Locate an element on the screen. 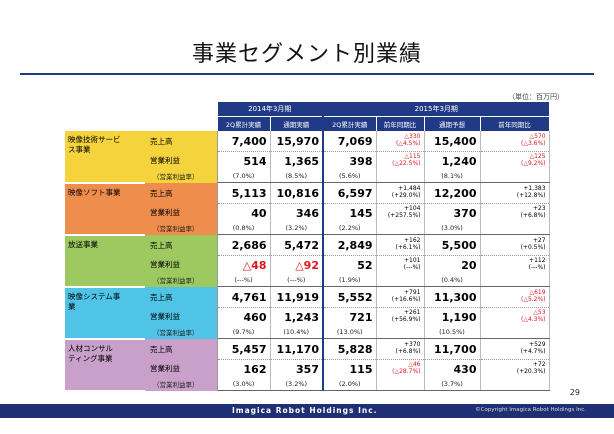 The width and height of the screenshot is (614, 434). table-row: 営業利益 △48 △92 52 +101 (---%) 20 +112 (---%) is located at coordinates (307, 264).